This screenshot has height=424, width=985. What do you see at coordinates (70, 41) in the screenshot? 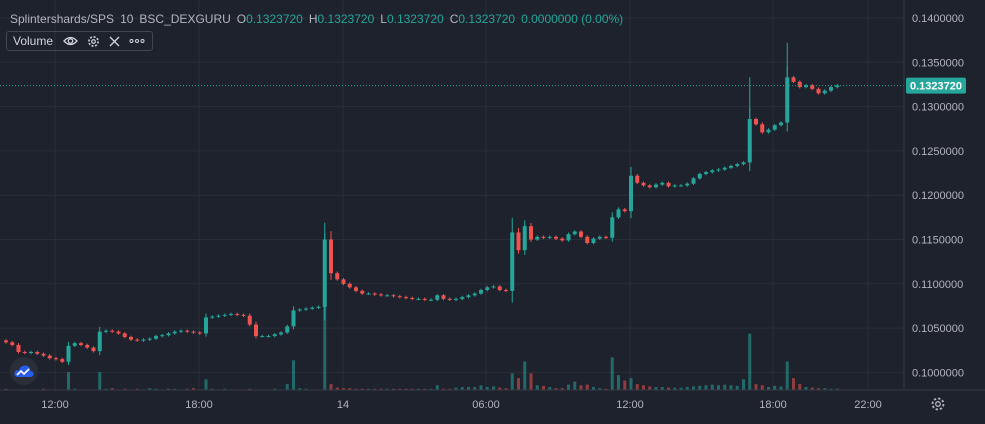
I see `eye-icon` at bounding box center [70, 41].